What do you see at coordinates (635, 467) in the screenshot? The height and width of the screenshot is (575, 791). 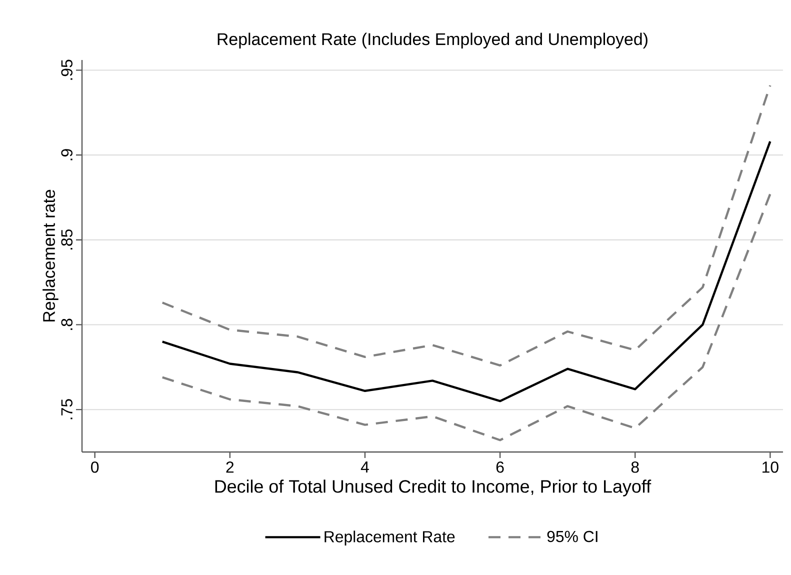 I see `x-tick-label: 8` at bounding box center [635, 467].